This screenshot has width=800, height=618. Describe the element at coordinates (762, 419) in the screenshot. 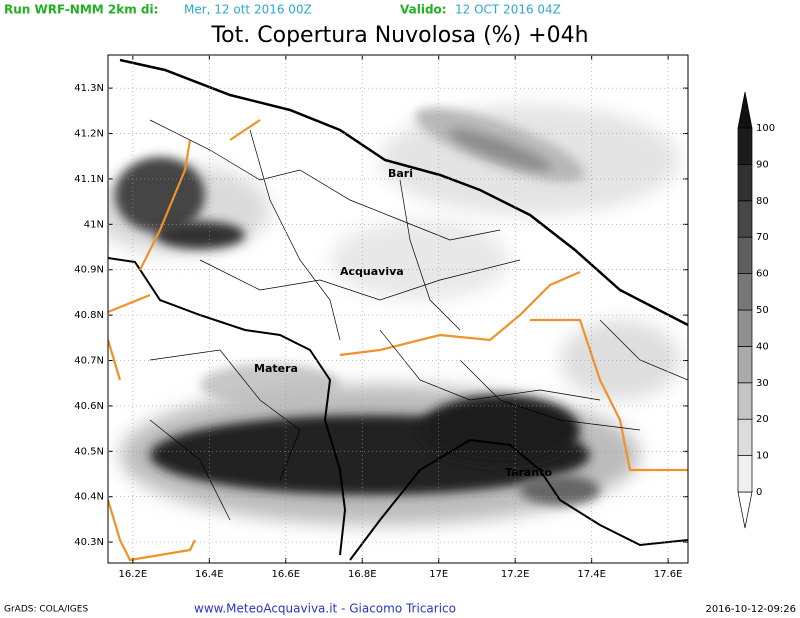

I see `colorbar-label: 20` at that location.